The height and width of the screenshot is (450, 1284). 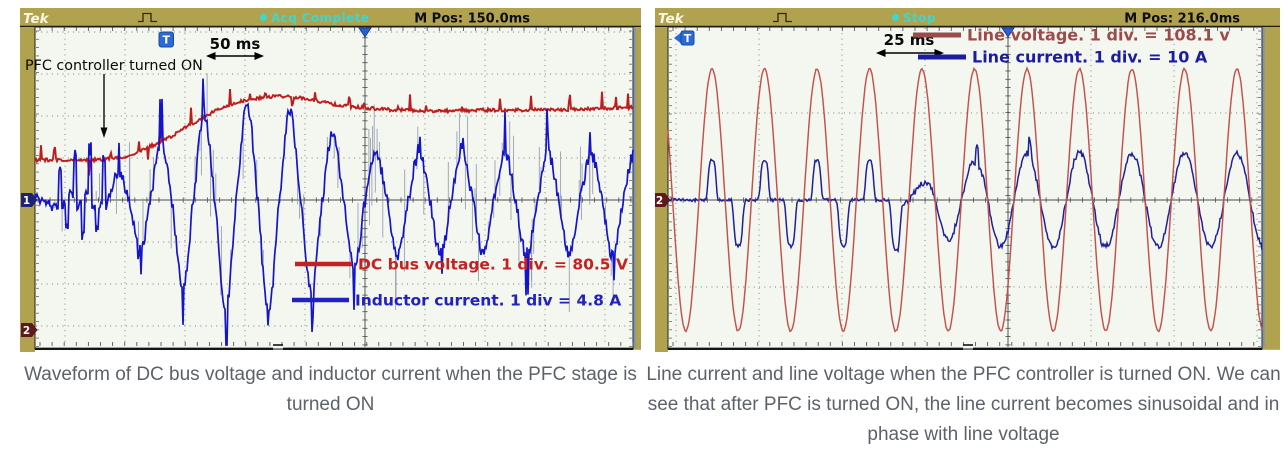 I want to click on legend-current-label: Line current. 1 div. = 10 A, so click(x=1090, y=57).